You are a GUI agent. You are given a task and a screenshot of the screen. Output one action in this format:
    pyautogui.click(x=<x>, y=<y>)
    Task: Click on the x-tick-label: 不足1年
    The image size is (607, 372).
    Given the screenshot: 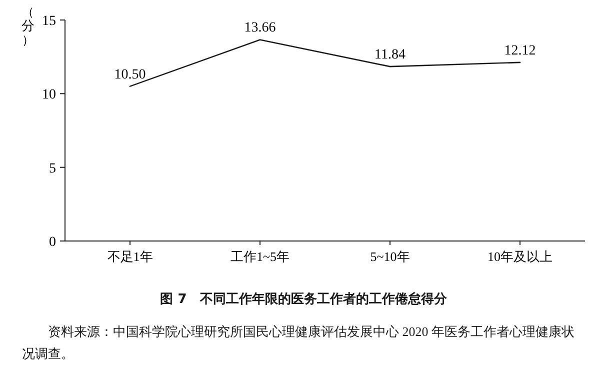 What is the action you would take?
    pyautogui.click(x=130, y=256)
    